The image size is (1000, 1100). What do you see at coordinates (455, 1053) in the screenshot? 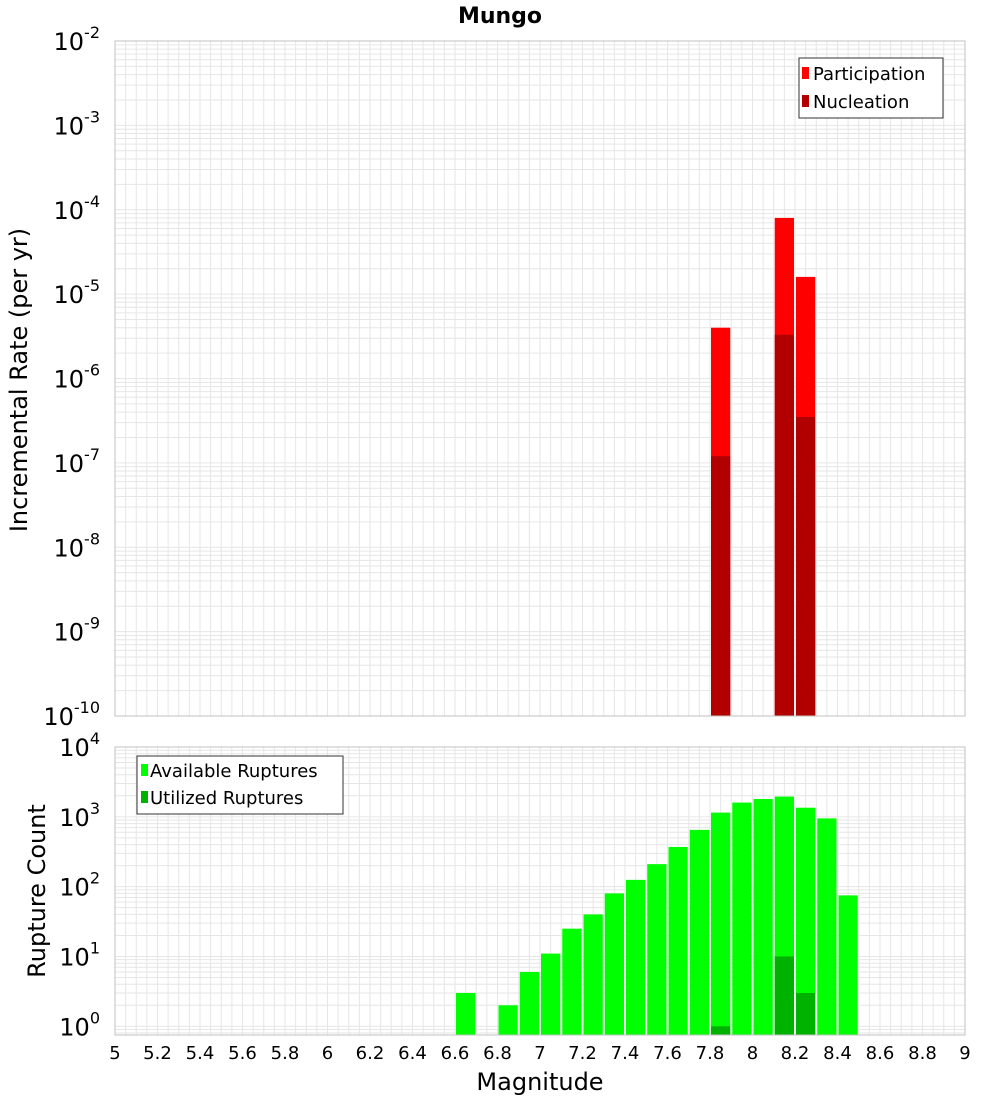
I see `x-tick-label: 6.6` at bounding box center [455, 1053].